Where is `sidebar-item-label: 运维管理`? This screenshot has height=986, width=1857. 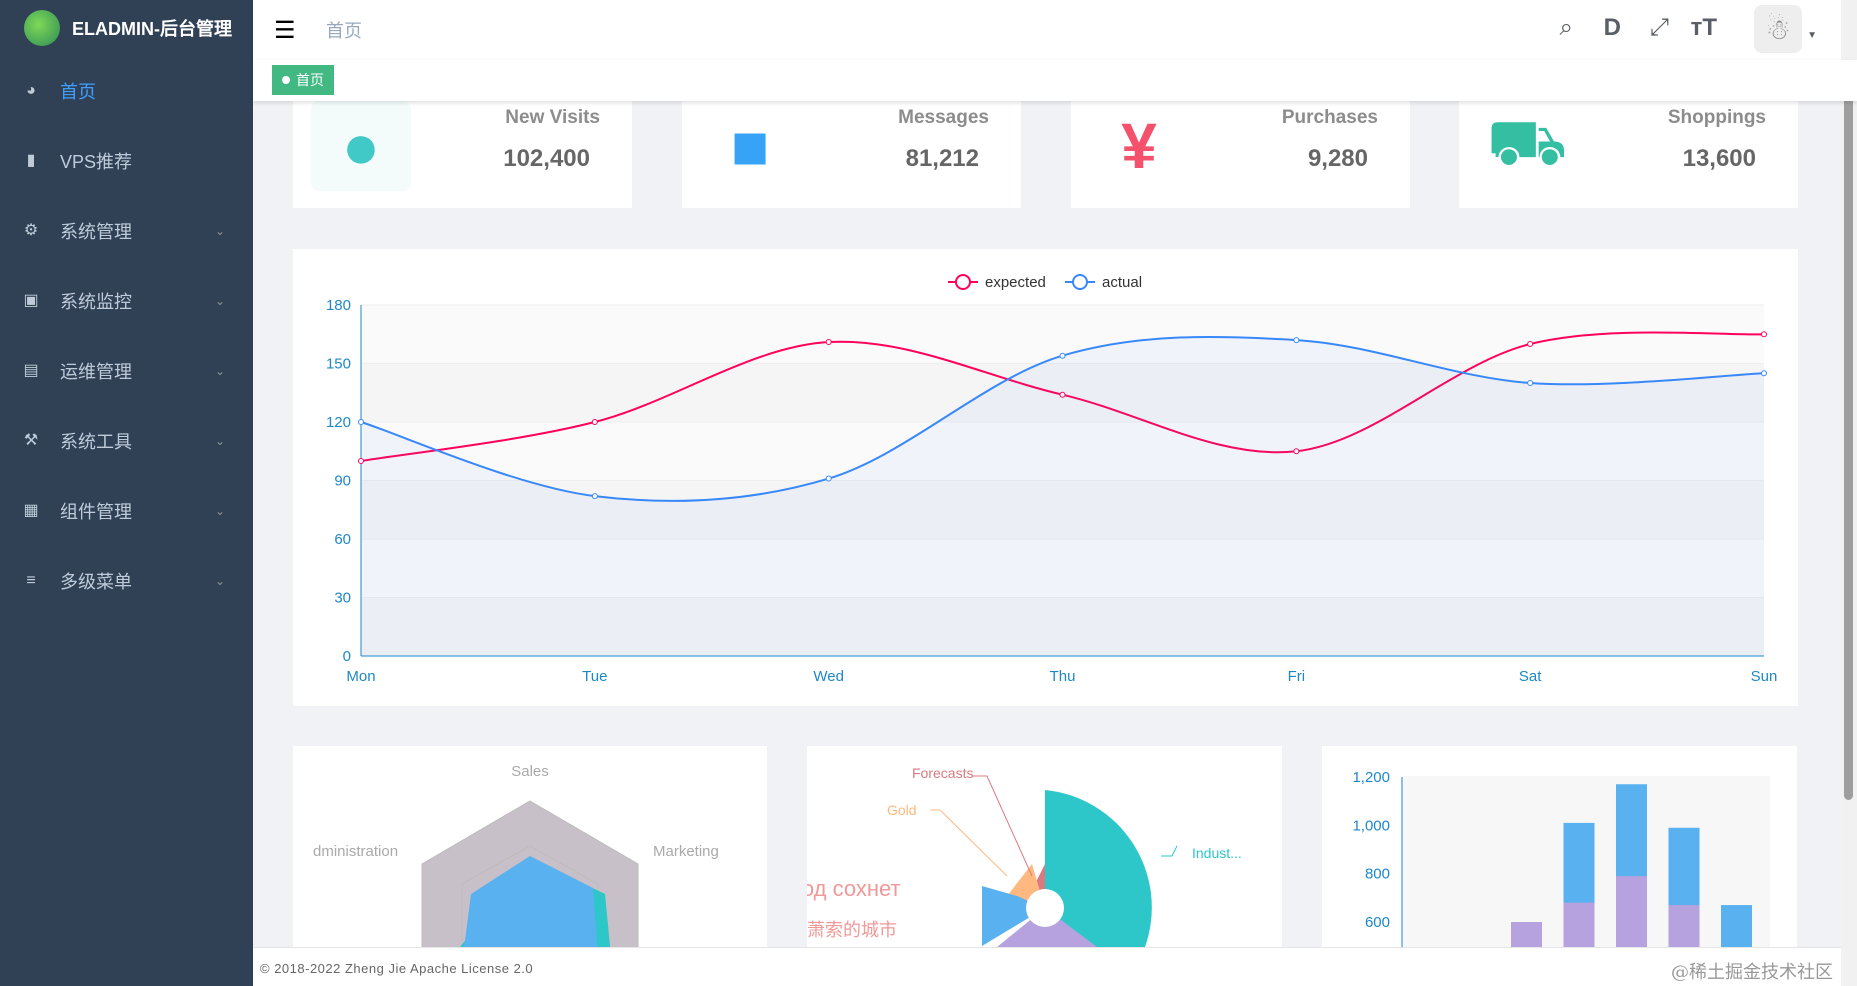 sidebar-item-label: 运维管理 is located at coordinates (96, 372).